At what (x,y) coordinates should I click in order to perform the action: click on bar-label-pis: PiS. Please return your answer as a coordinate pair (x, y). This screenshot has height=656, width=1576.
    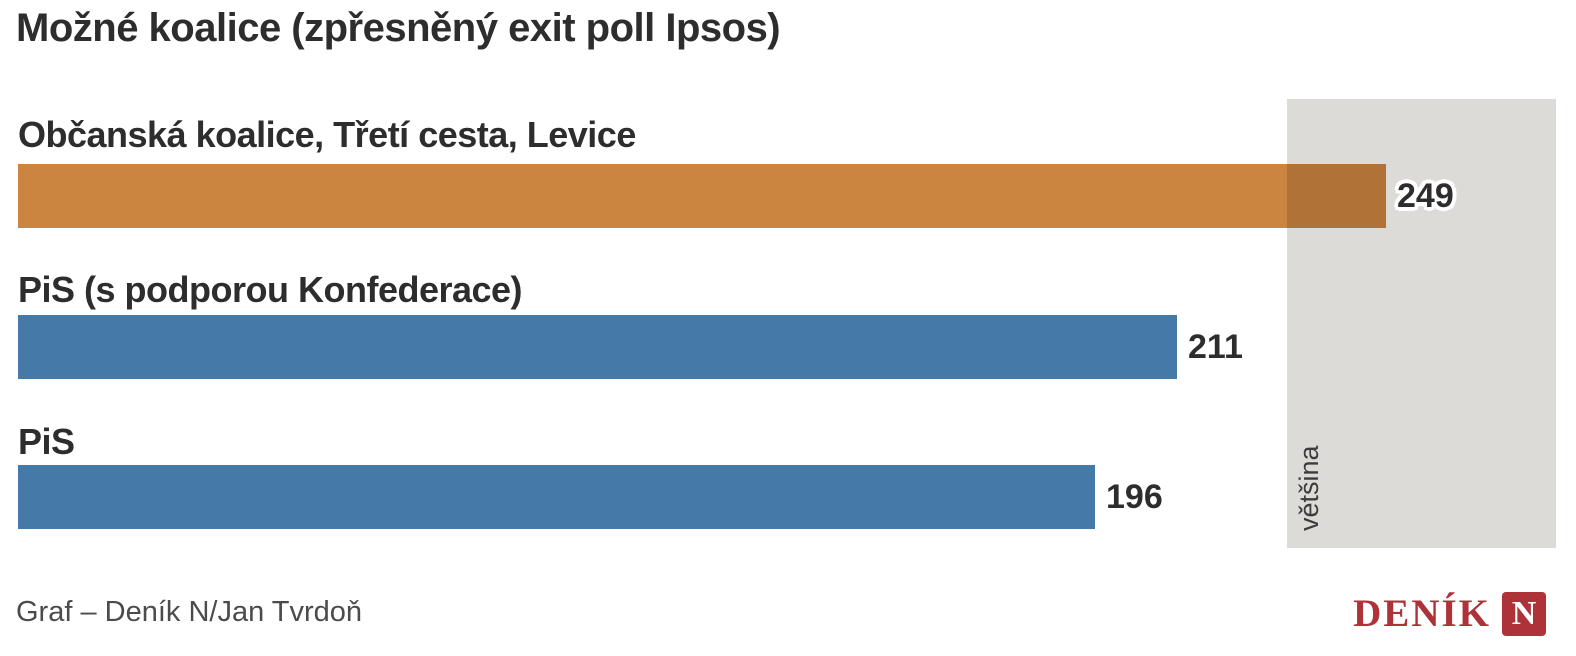
    Looking at the image, I should click on (46, 441).